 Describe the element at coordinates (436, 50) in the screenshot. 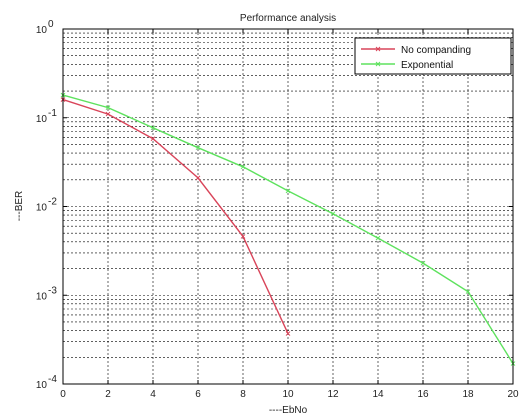

I see `legend-label: No companding` at that location.